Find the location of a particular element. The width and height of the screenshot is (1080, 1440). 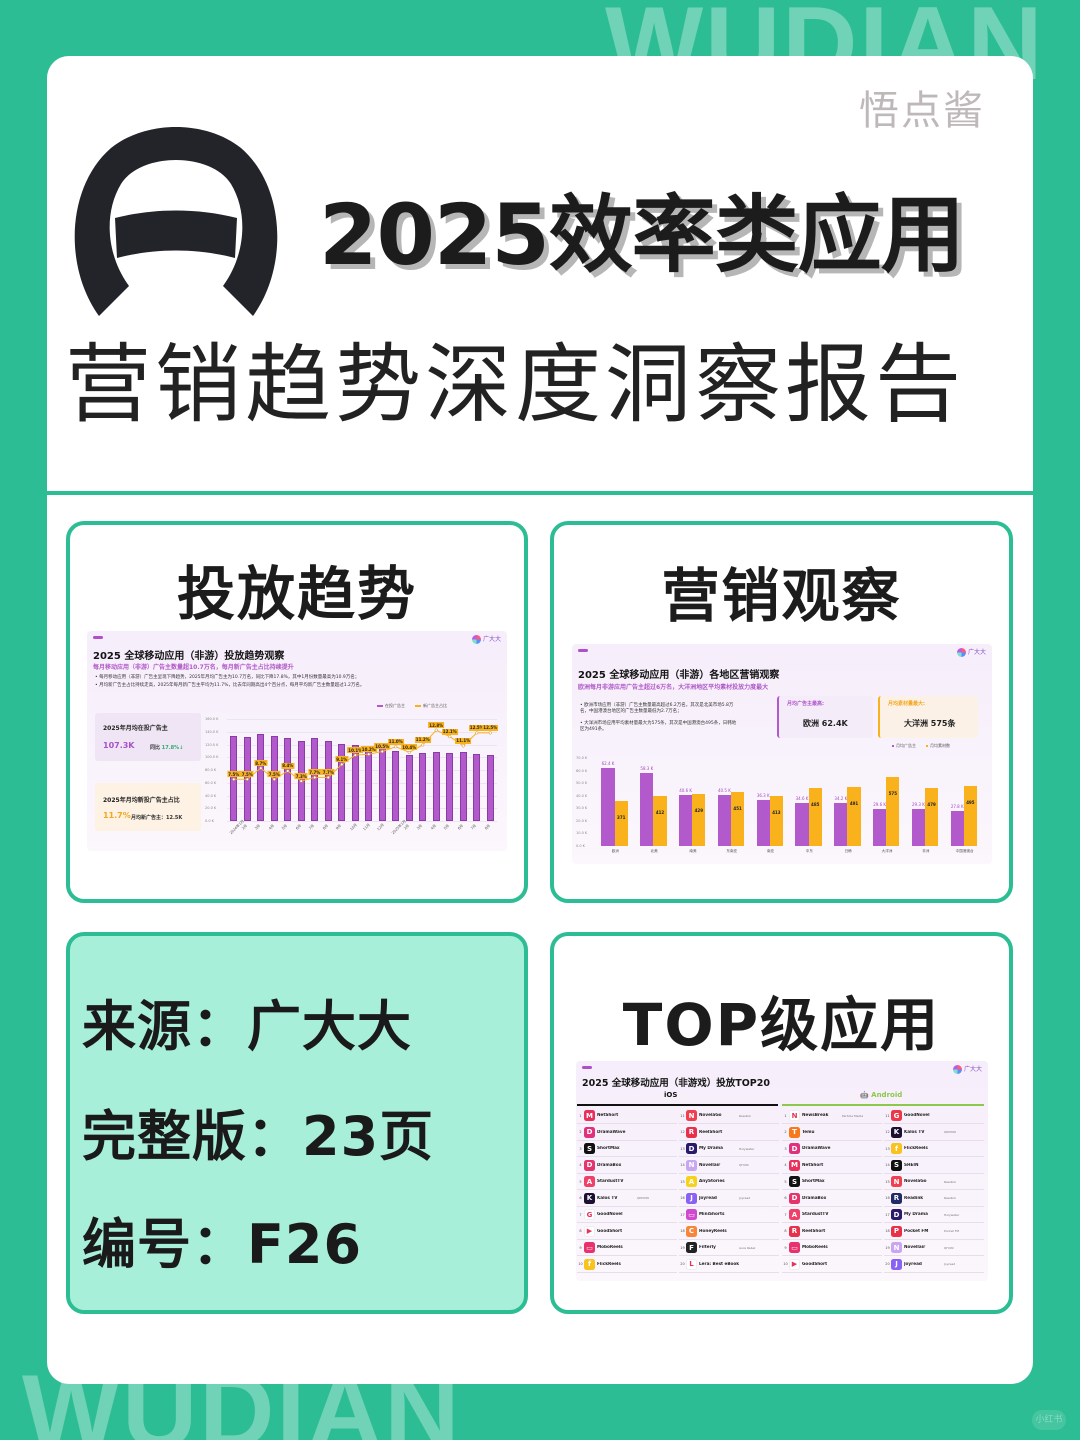

value-label: 451 is located at coordinates (737, 808).